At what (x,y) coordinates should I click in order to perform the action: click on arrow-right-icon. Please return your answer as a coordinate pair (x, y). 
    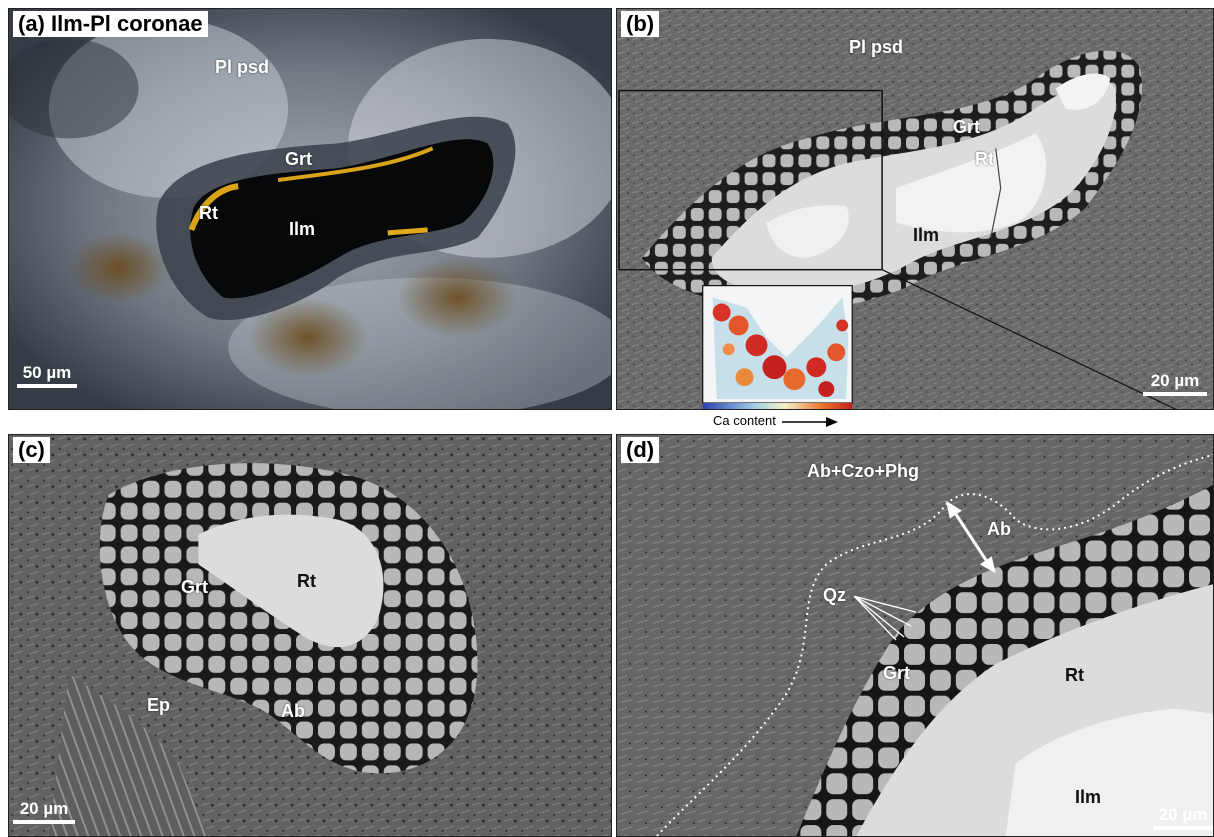
    Looking at the image, I should click on (809, 421).